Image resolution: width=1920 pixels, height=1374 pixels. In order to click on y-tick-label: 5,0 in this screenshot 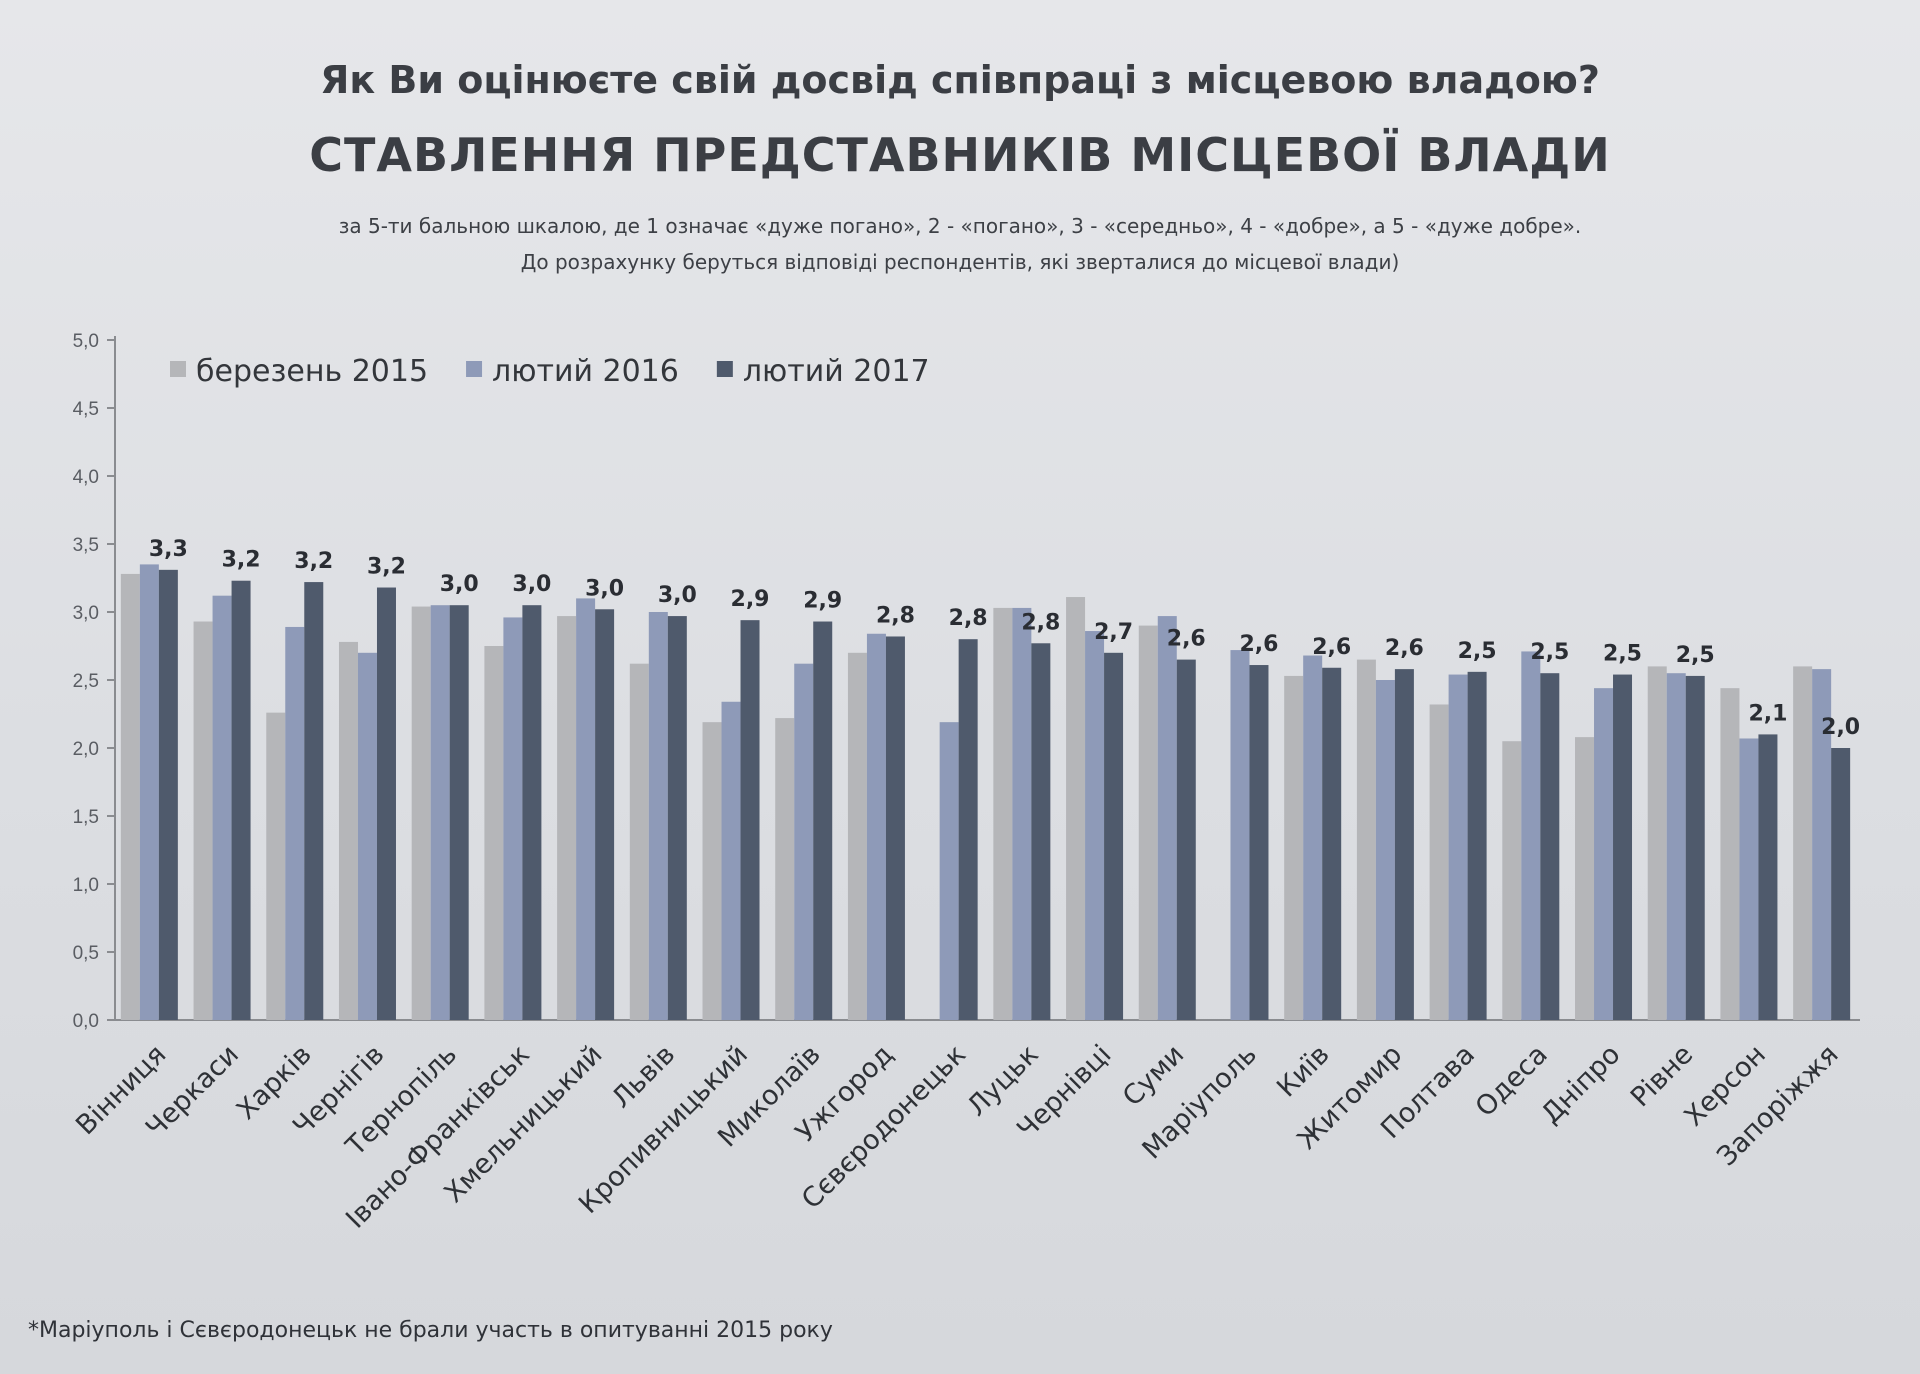, I will do `click(86, 341)`.